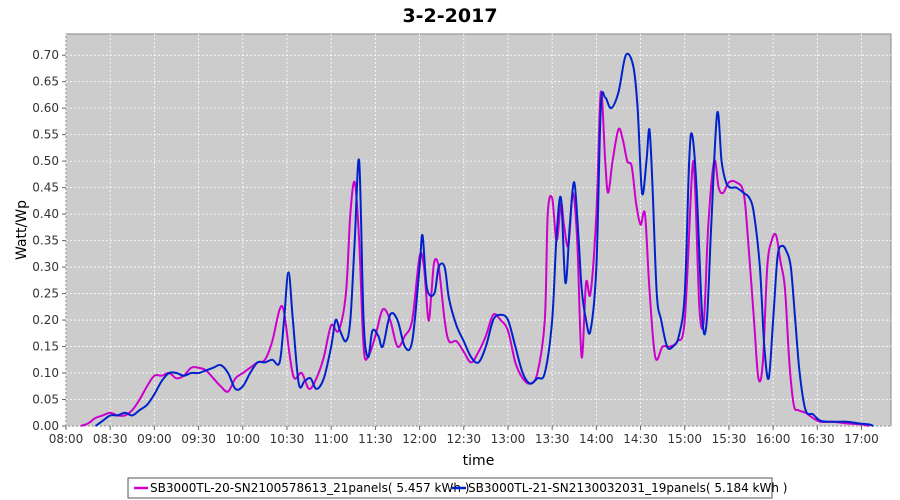  I want to click on x-tick-label: 14:00, so click(596, 439).